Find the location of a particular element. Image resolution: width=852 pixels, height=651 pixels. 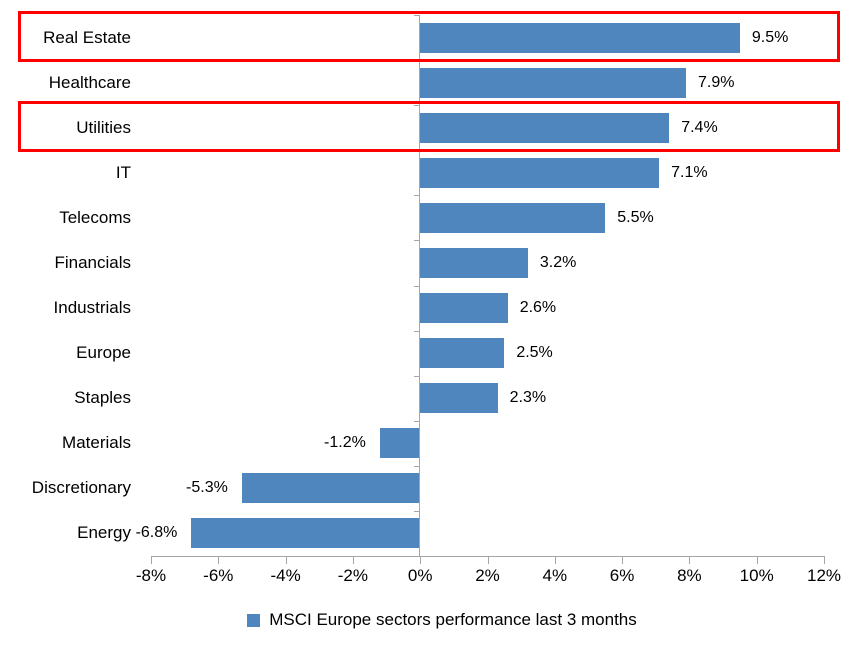

value-axis-tick-label: 10% is located at coordinates (756, 575).